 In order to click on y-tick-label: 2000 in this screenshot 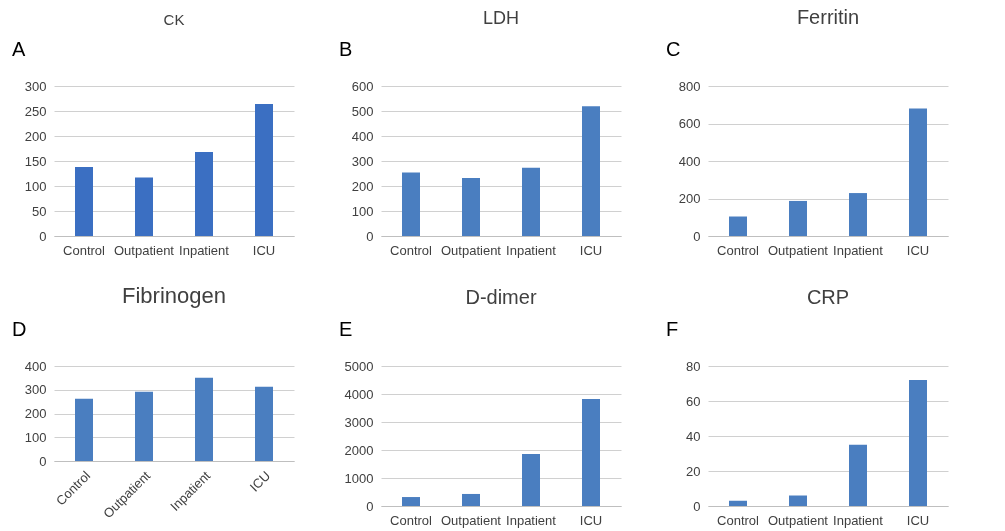, I will do `click(359, 450)`.